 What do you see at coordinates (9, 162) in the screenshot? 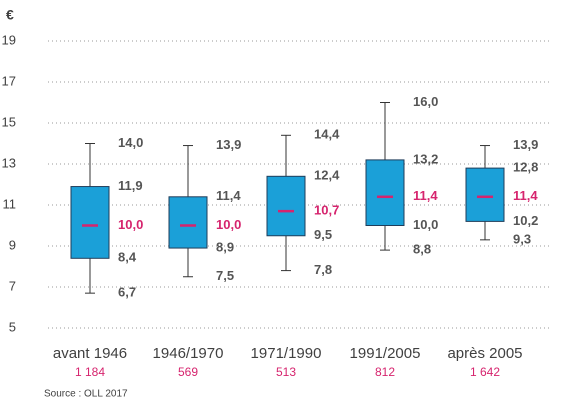
I see `y-tick-label: 13` at bounding box center [9, 162].